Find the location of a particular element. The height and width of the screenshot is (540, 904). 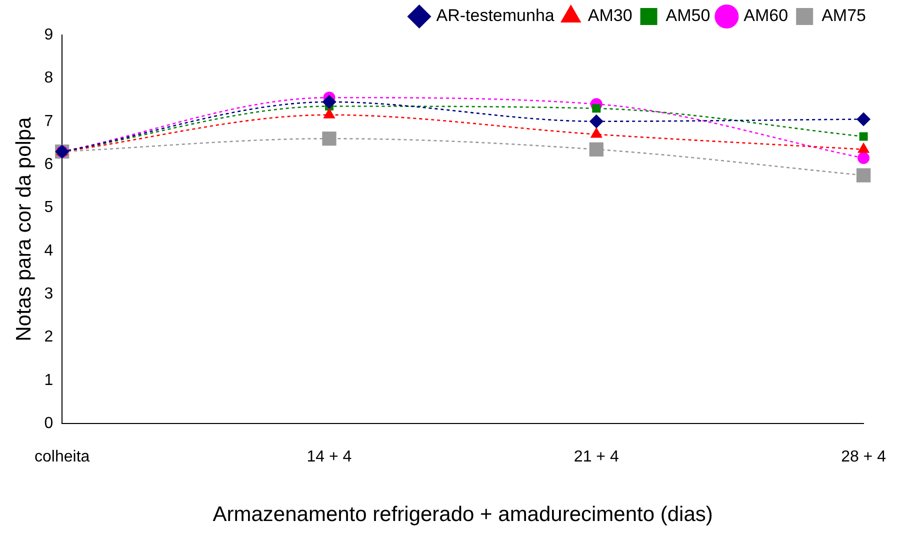

x-axis-title: Armazenamento refrigerado + amadurecimento (dias) is located at coordinates (462, 514).